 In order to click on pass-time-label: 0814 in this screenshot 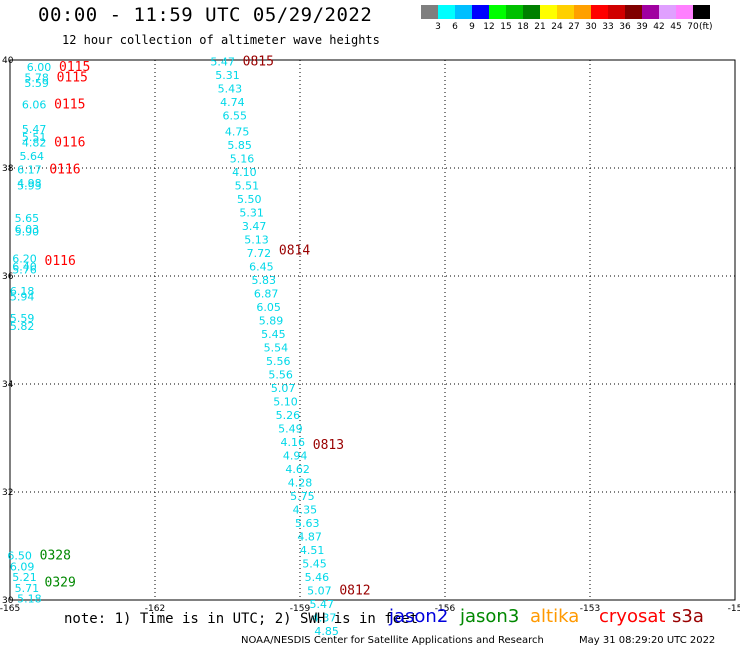, I will do `click(294, 250)`.